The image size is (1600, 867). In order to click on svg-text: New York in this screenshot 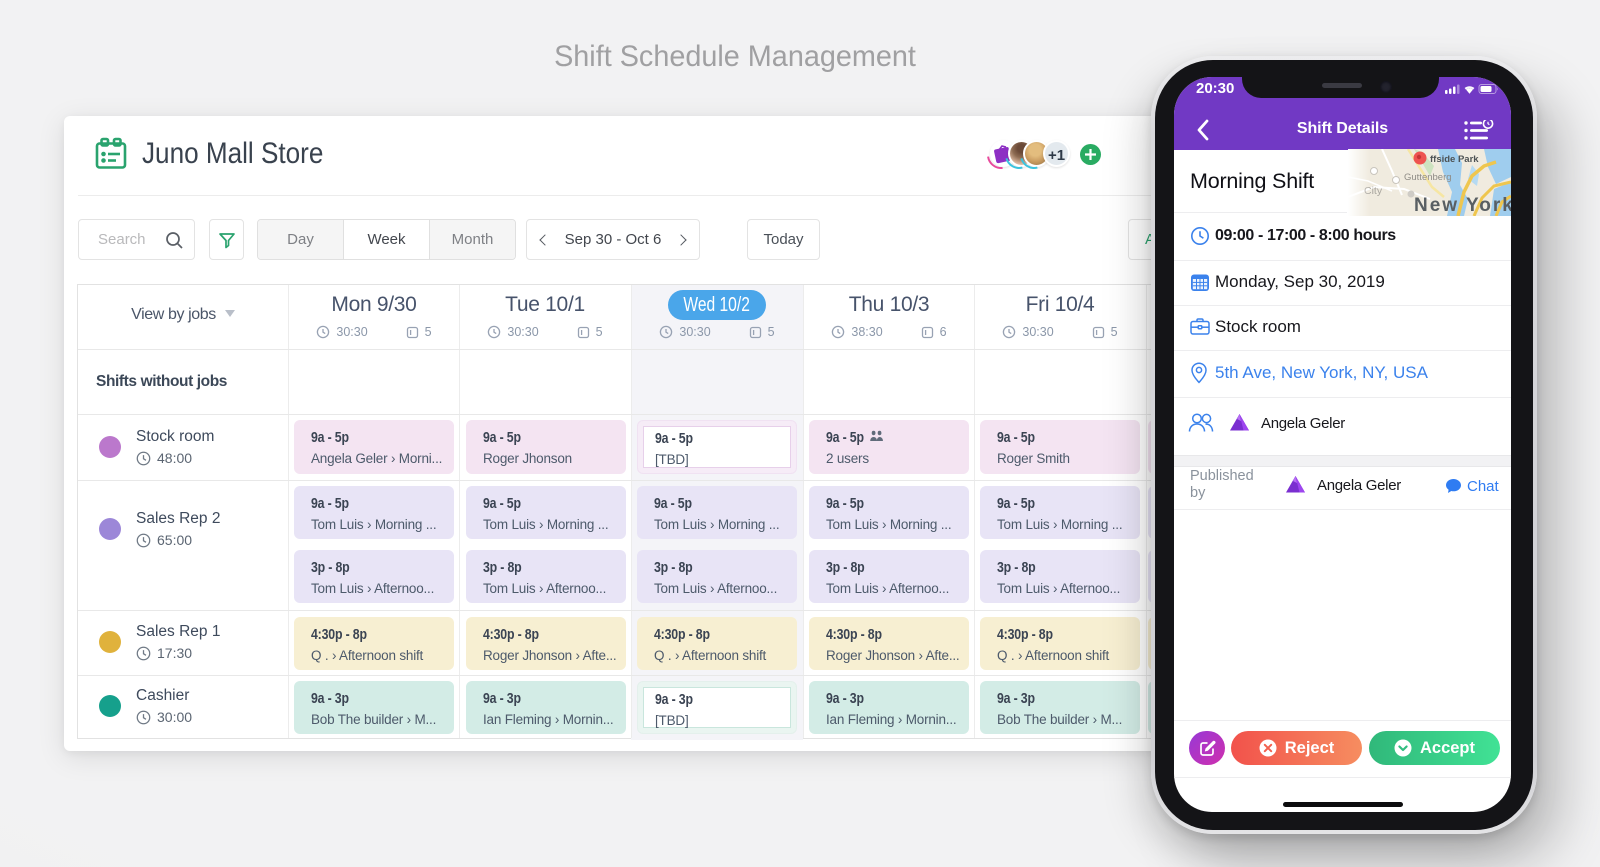, I will do `click(1462, 205)`.